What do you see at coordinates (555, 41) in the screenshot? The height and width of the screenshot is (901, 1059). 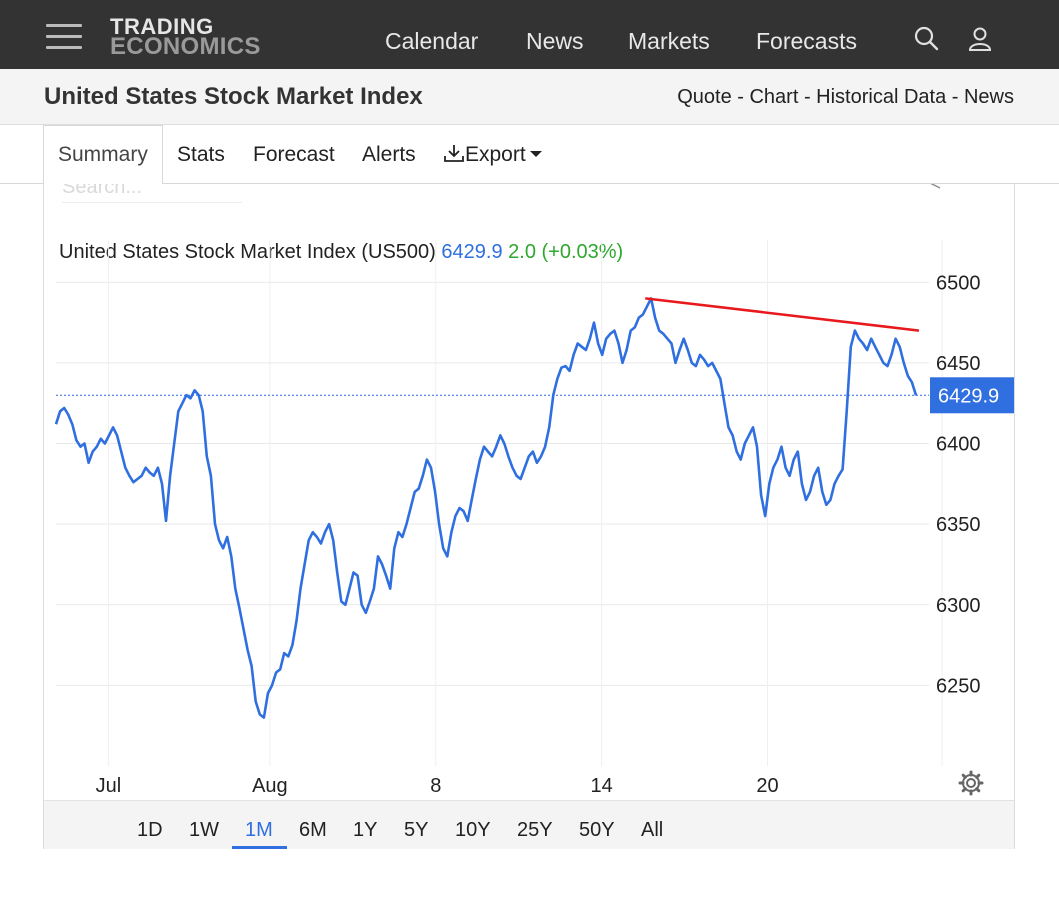 I see `nav-news: News` at bounding box center [555, 41].